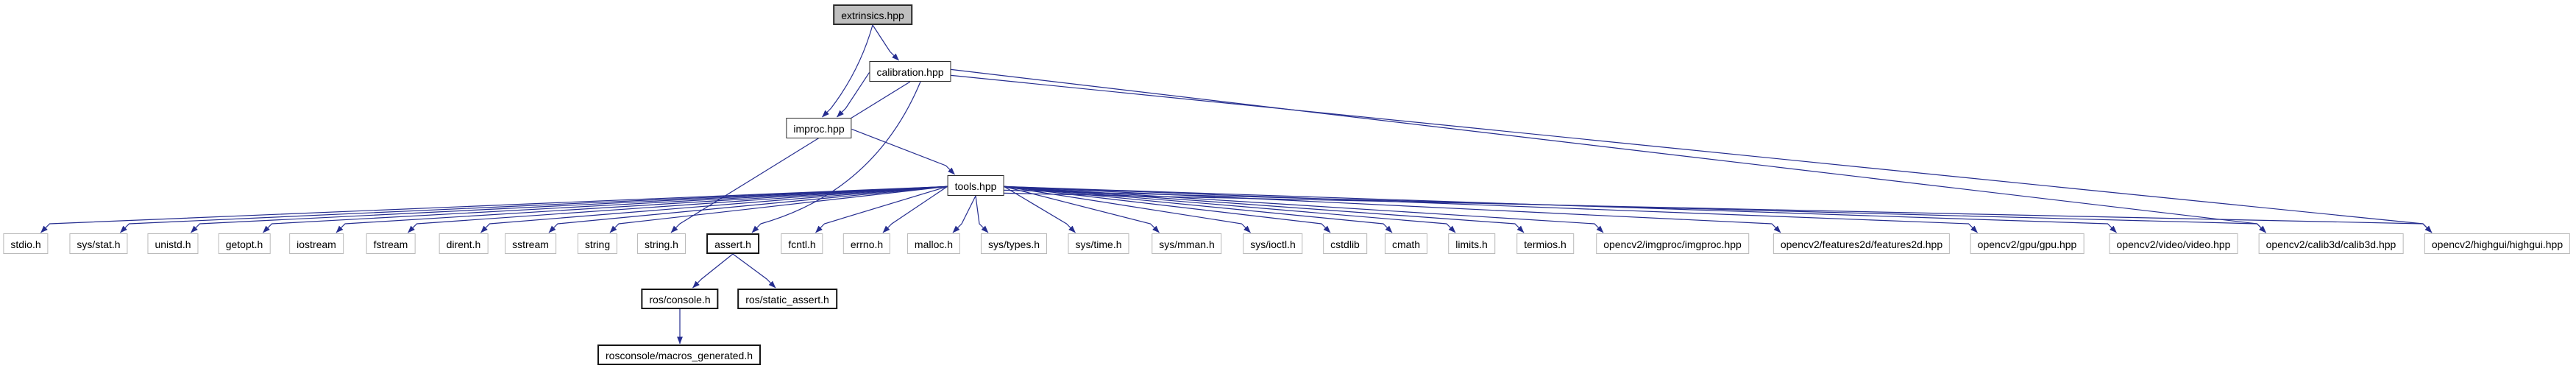 The height and width of the screenshot is (371, 2576). I want to click on include-edge-calibration-assert_h, so click(836, 157).